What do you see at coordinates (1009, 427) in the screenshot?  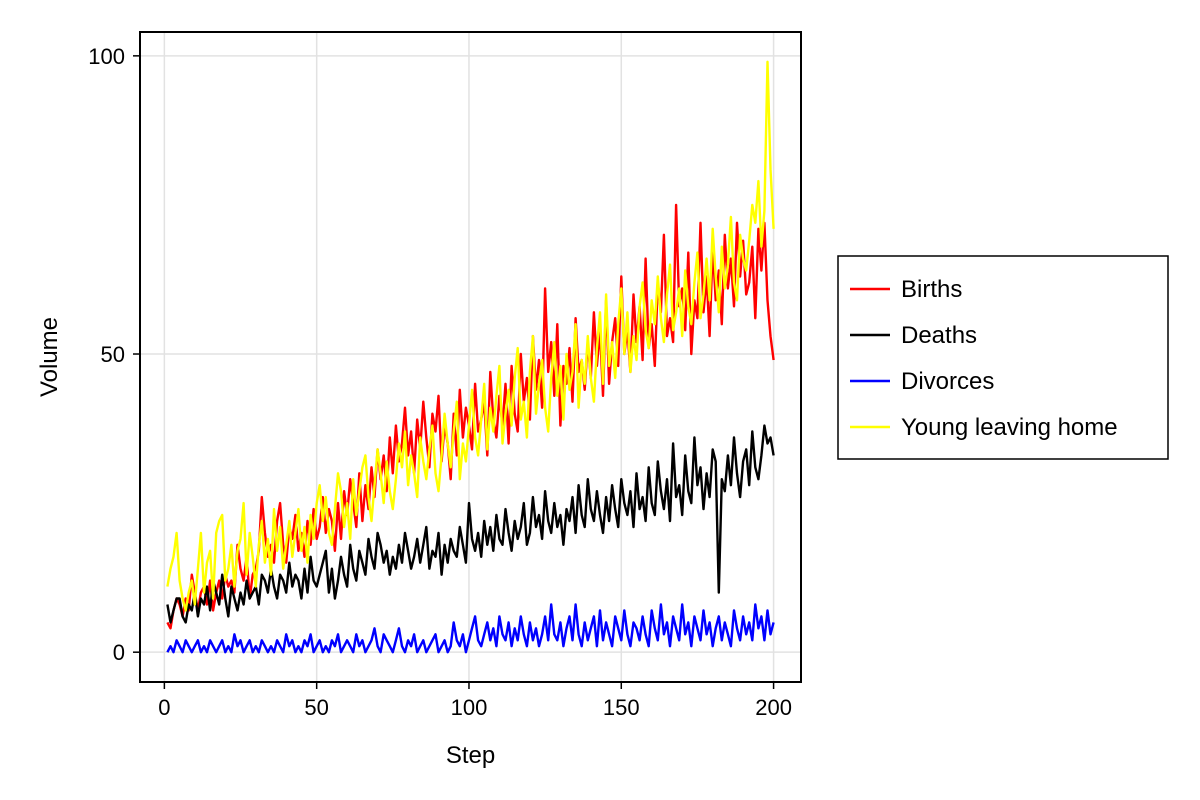 I see `legend-label: Young leaving home` at bounding box center [1009, 427].